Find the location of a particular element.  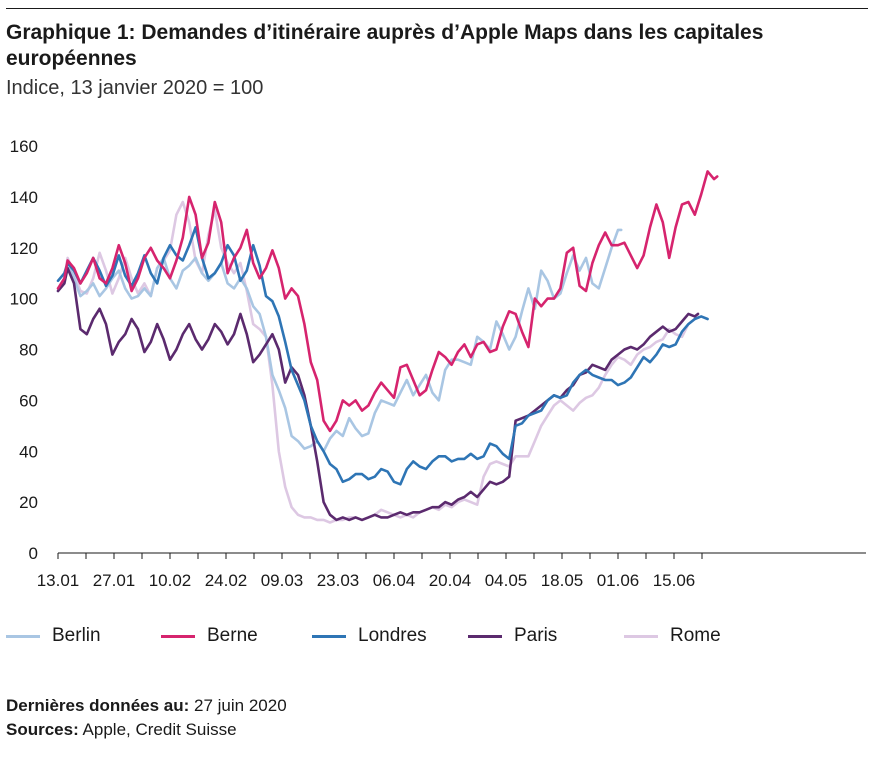

legend-item-berne: Berne is located at coordinates (209, 636).